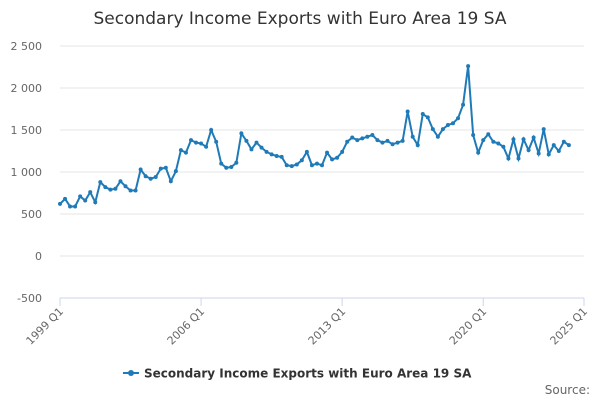  I want to click on y-tick-label: 0, so click(38, 256).